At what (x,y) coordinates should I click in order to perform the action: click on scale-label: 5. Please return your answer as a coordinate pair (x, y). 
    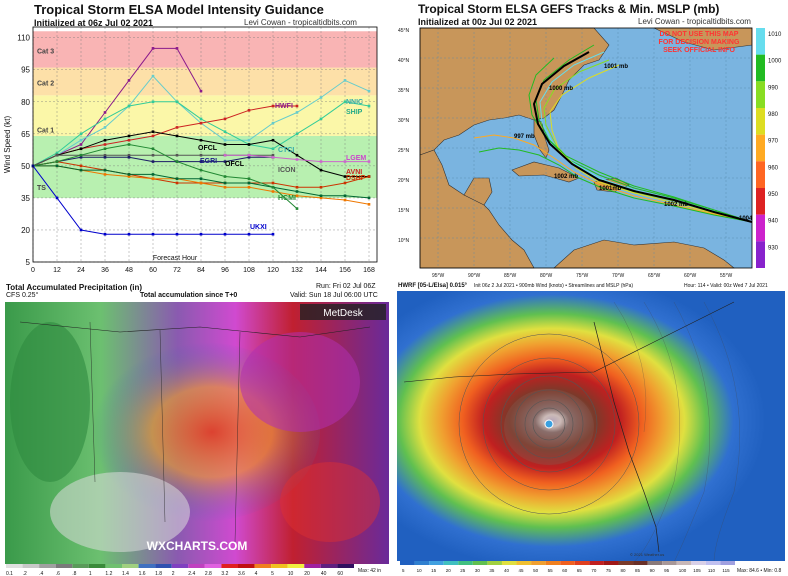
    Looking at the image, I should click on (403, 570).